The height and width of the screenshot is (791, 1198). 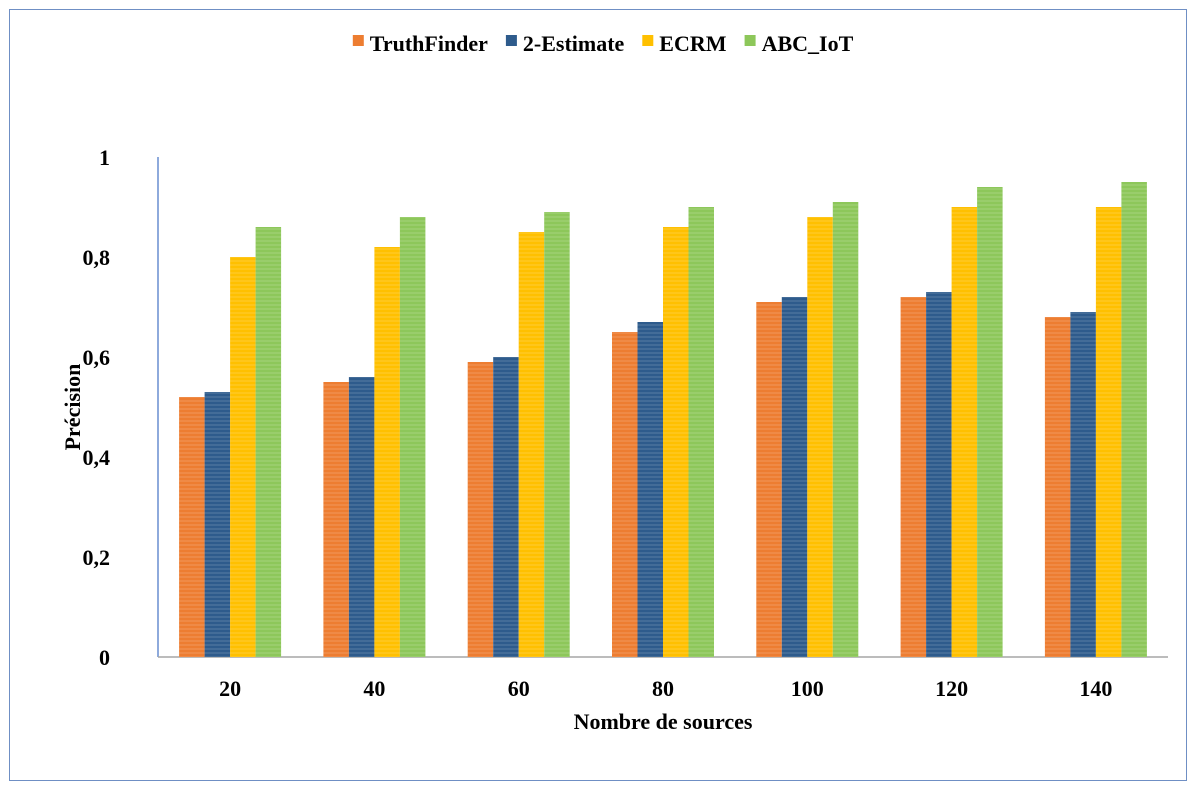 I want to click on y-tick-label: 1, so click(x=104, y=157).